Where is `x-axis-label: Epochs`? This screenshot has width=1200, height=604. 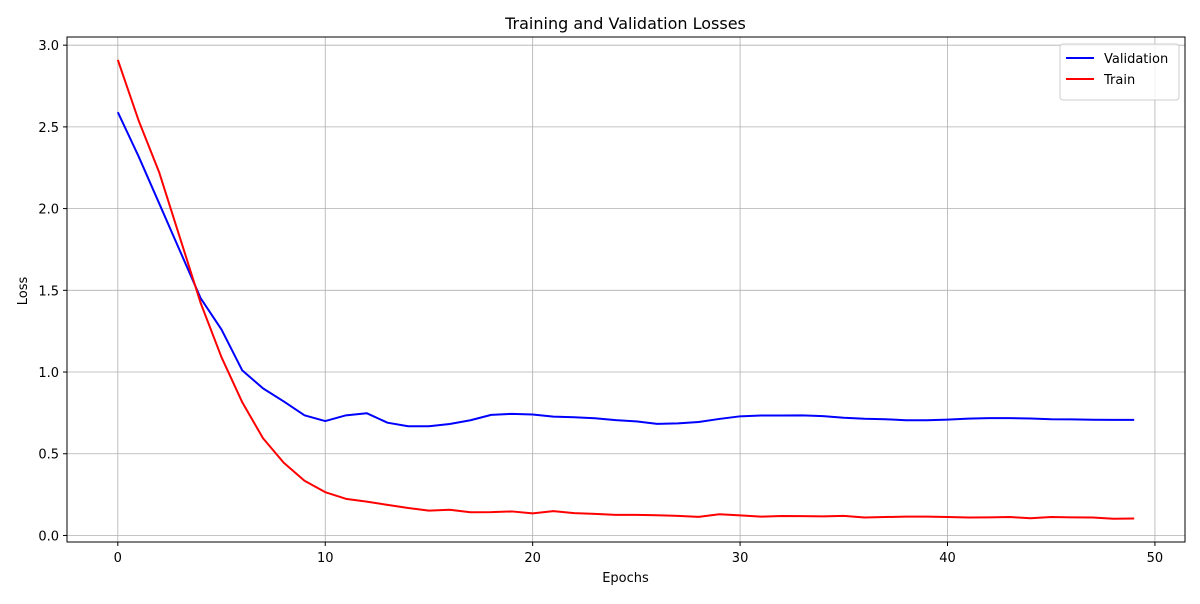 x-axis-label: Epochs is located at coordinates (625, 578).